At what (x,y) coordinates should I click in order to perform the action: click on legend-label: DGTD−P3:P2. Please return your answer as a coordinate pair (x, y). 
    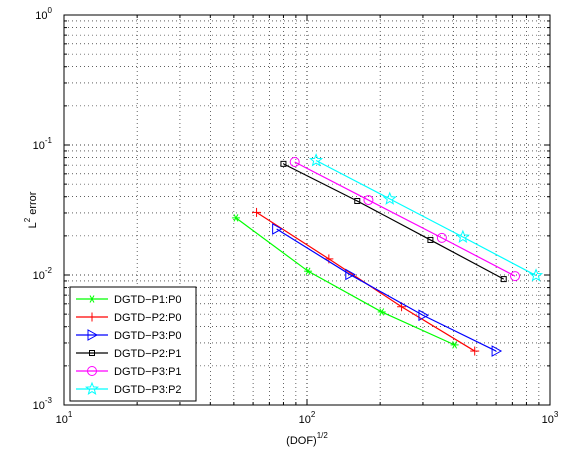
    Looking at the image, I should click on (148, 390).